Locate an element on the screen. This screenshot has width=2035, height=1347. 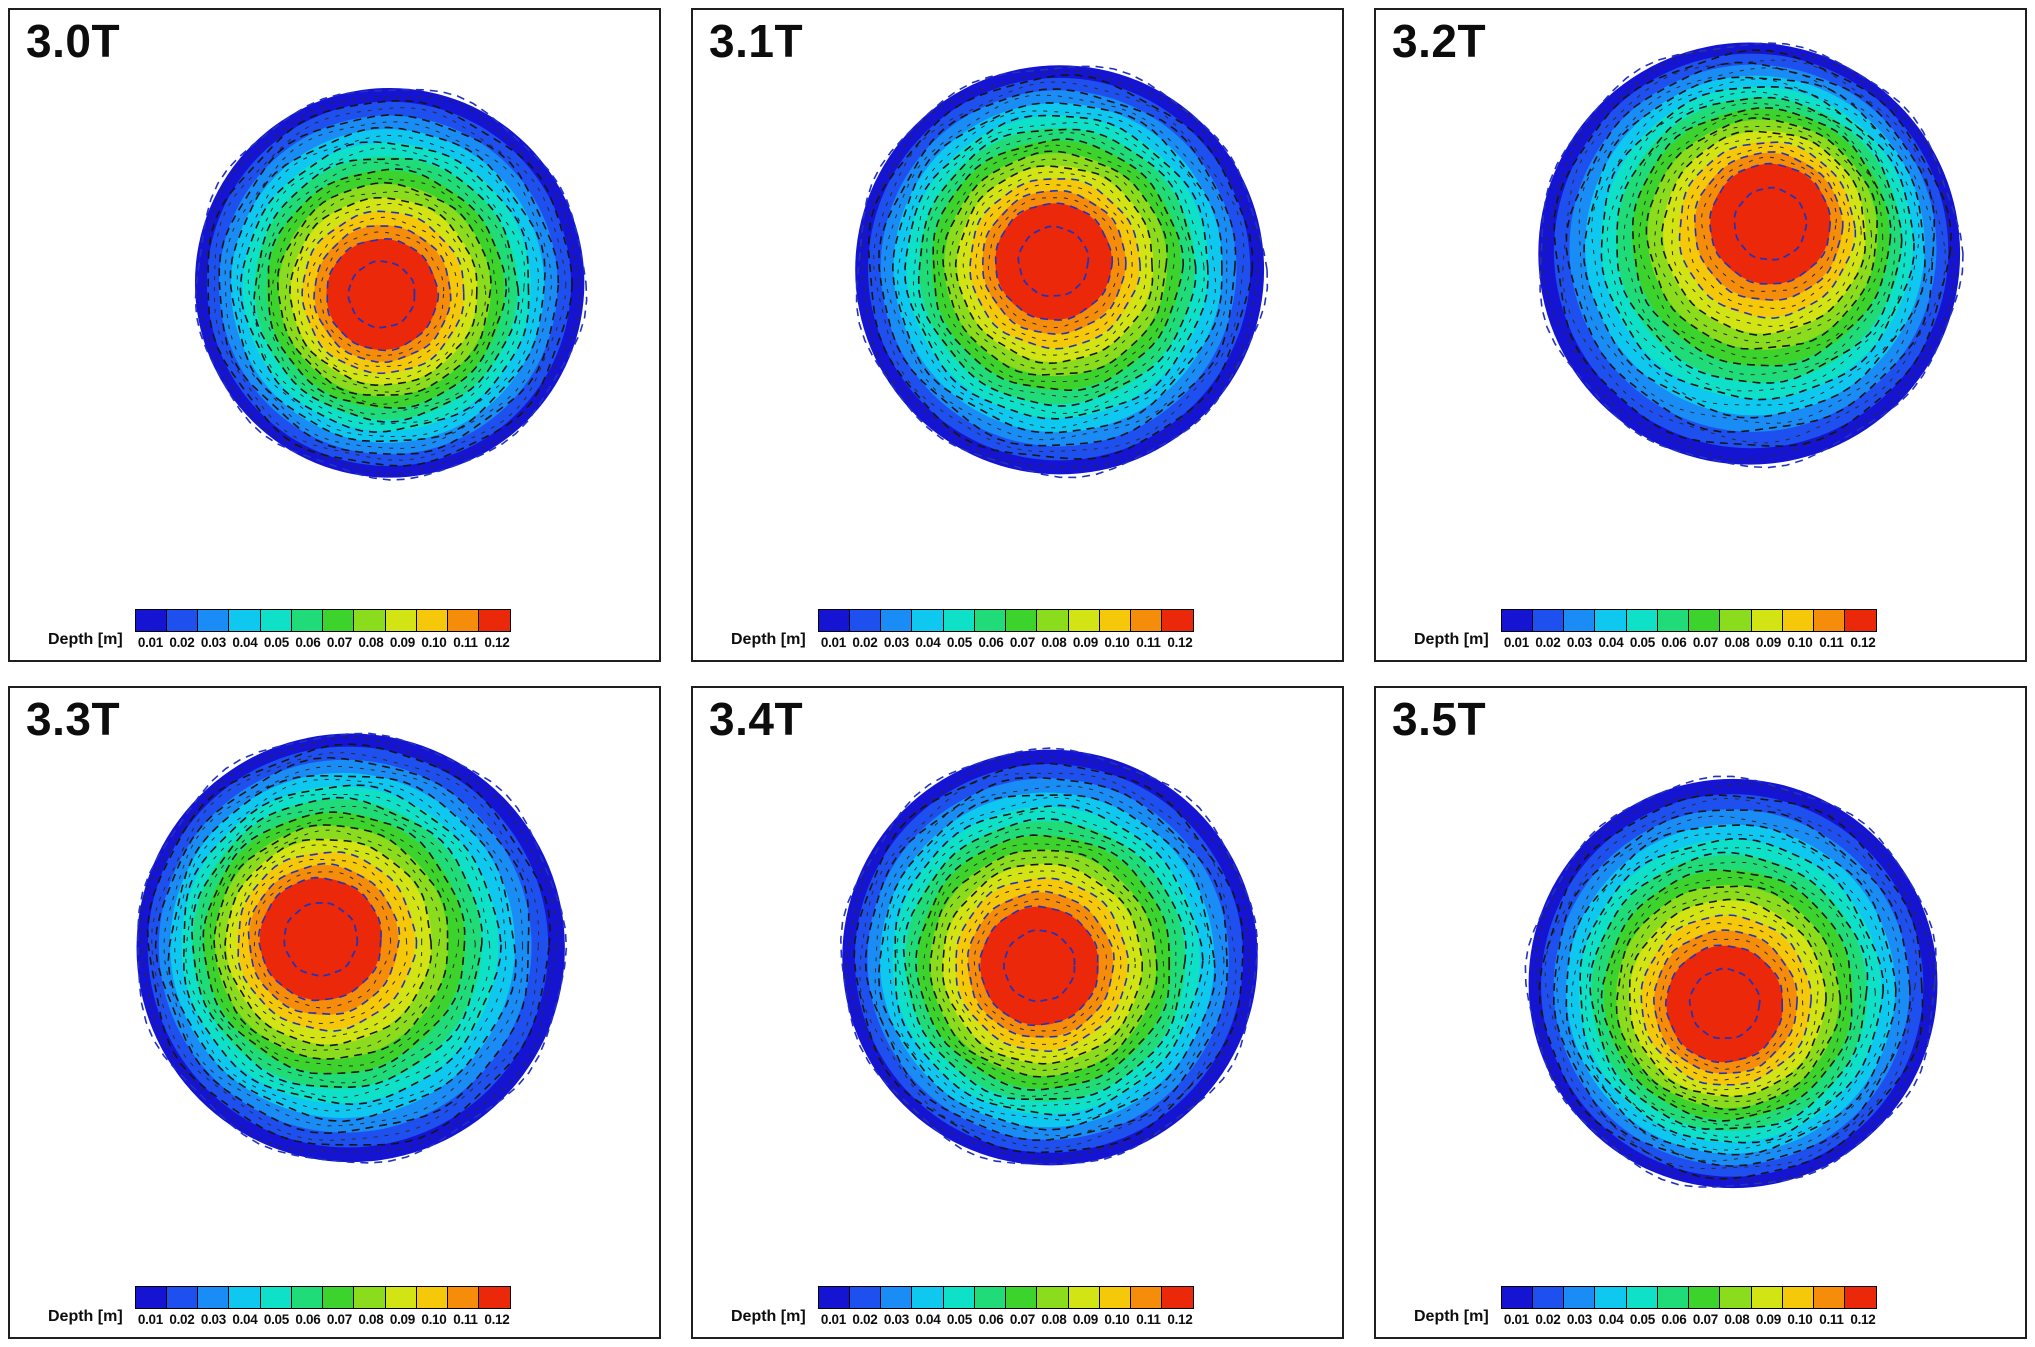
colorbar-tick: 0.08 is located at coordinates (371, 1319).